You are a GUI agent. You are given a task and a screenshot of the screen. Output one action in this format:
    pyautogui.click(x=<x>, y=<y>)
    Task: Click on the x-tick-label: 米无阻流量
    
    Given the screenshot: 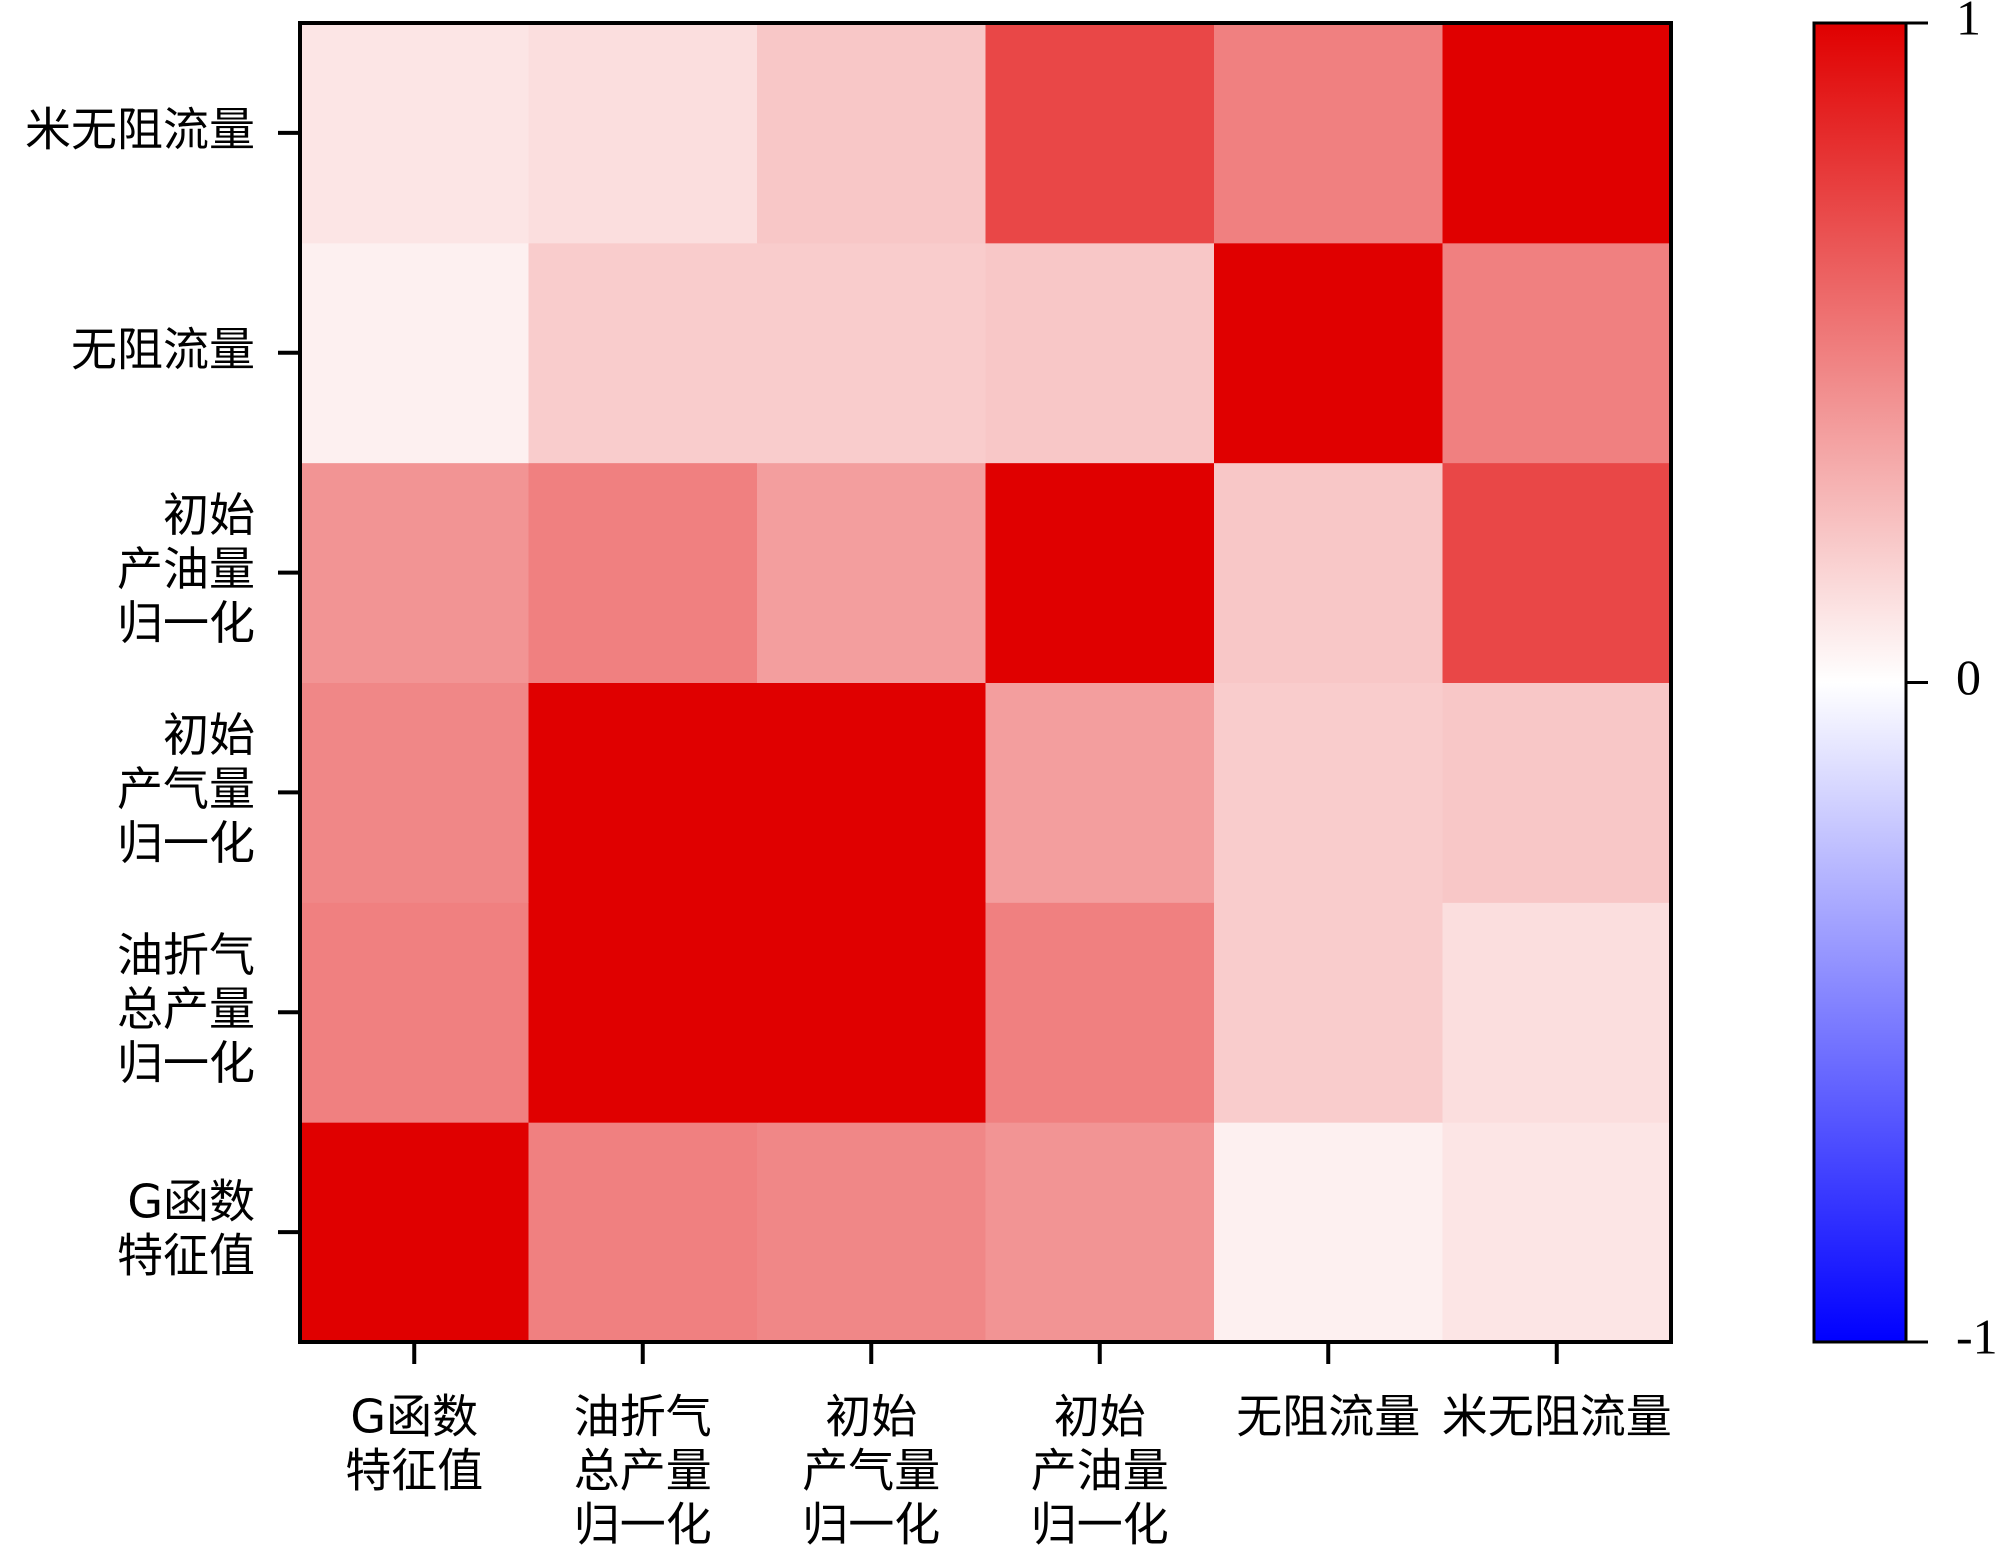 What is the action you would take?
    pyautogui.click(x=1557, y=1417)
    